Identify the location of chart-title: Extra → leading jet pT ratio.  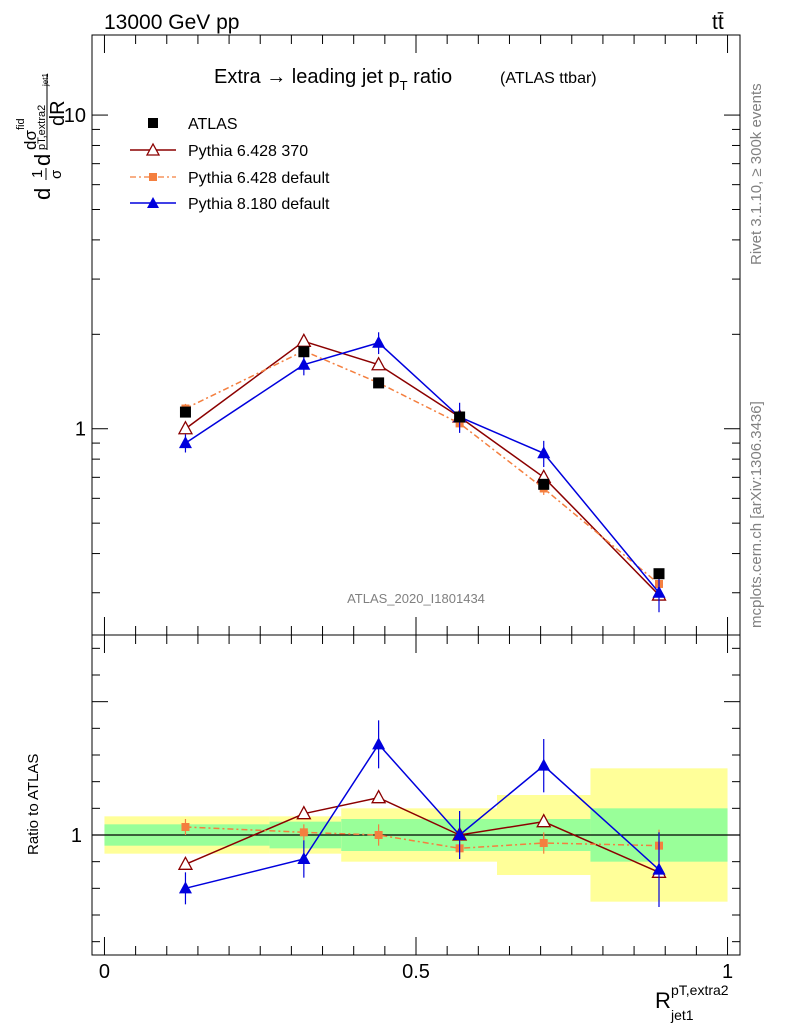
(333, 79).